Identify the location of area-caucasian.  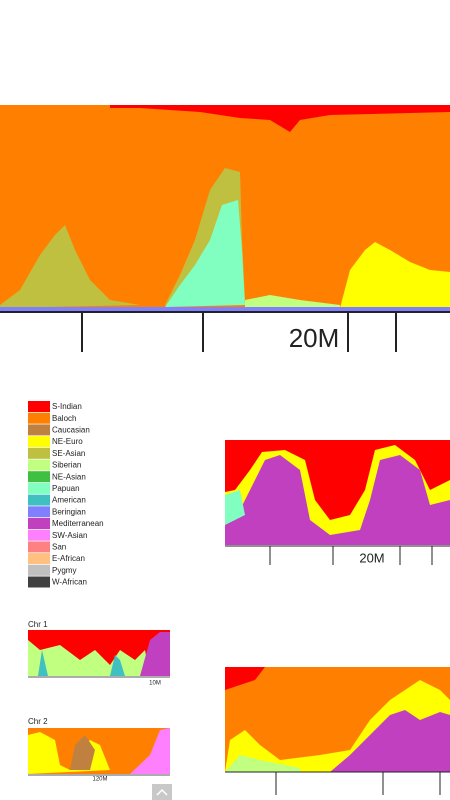
(82, 752).